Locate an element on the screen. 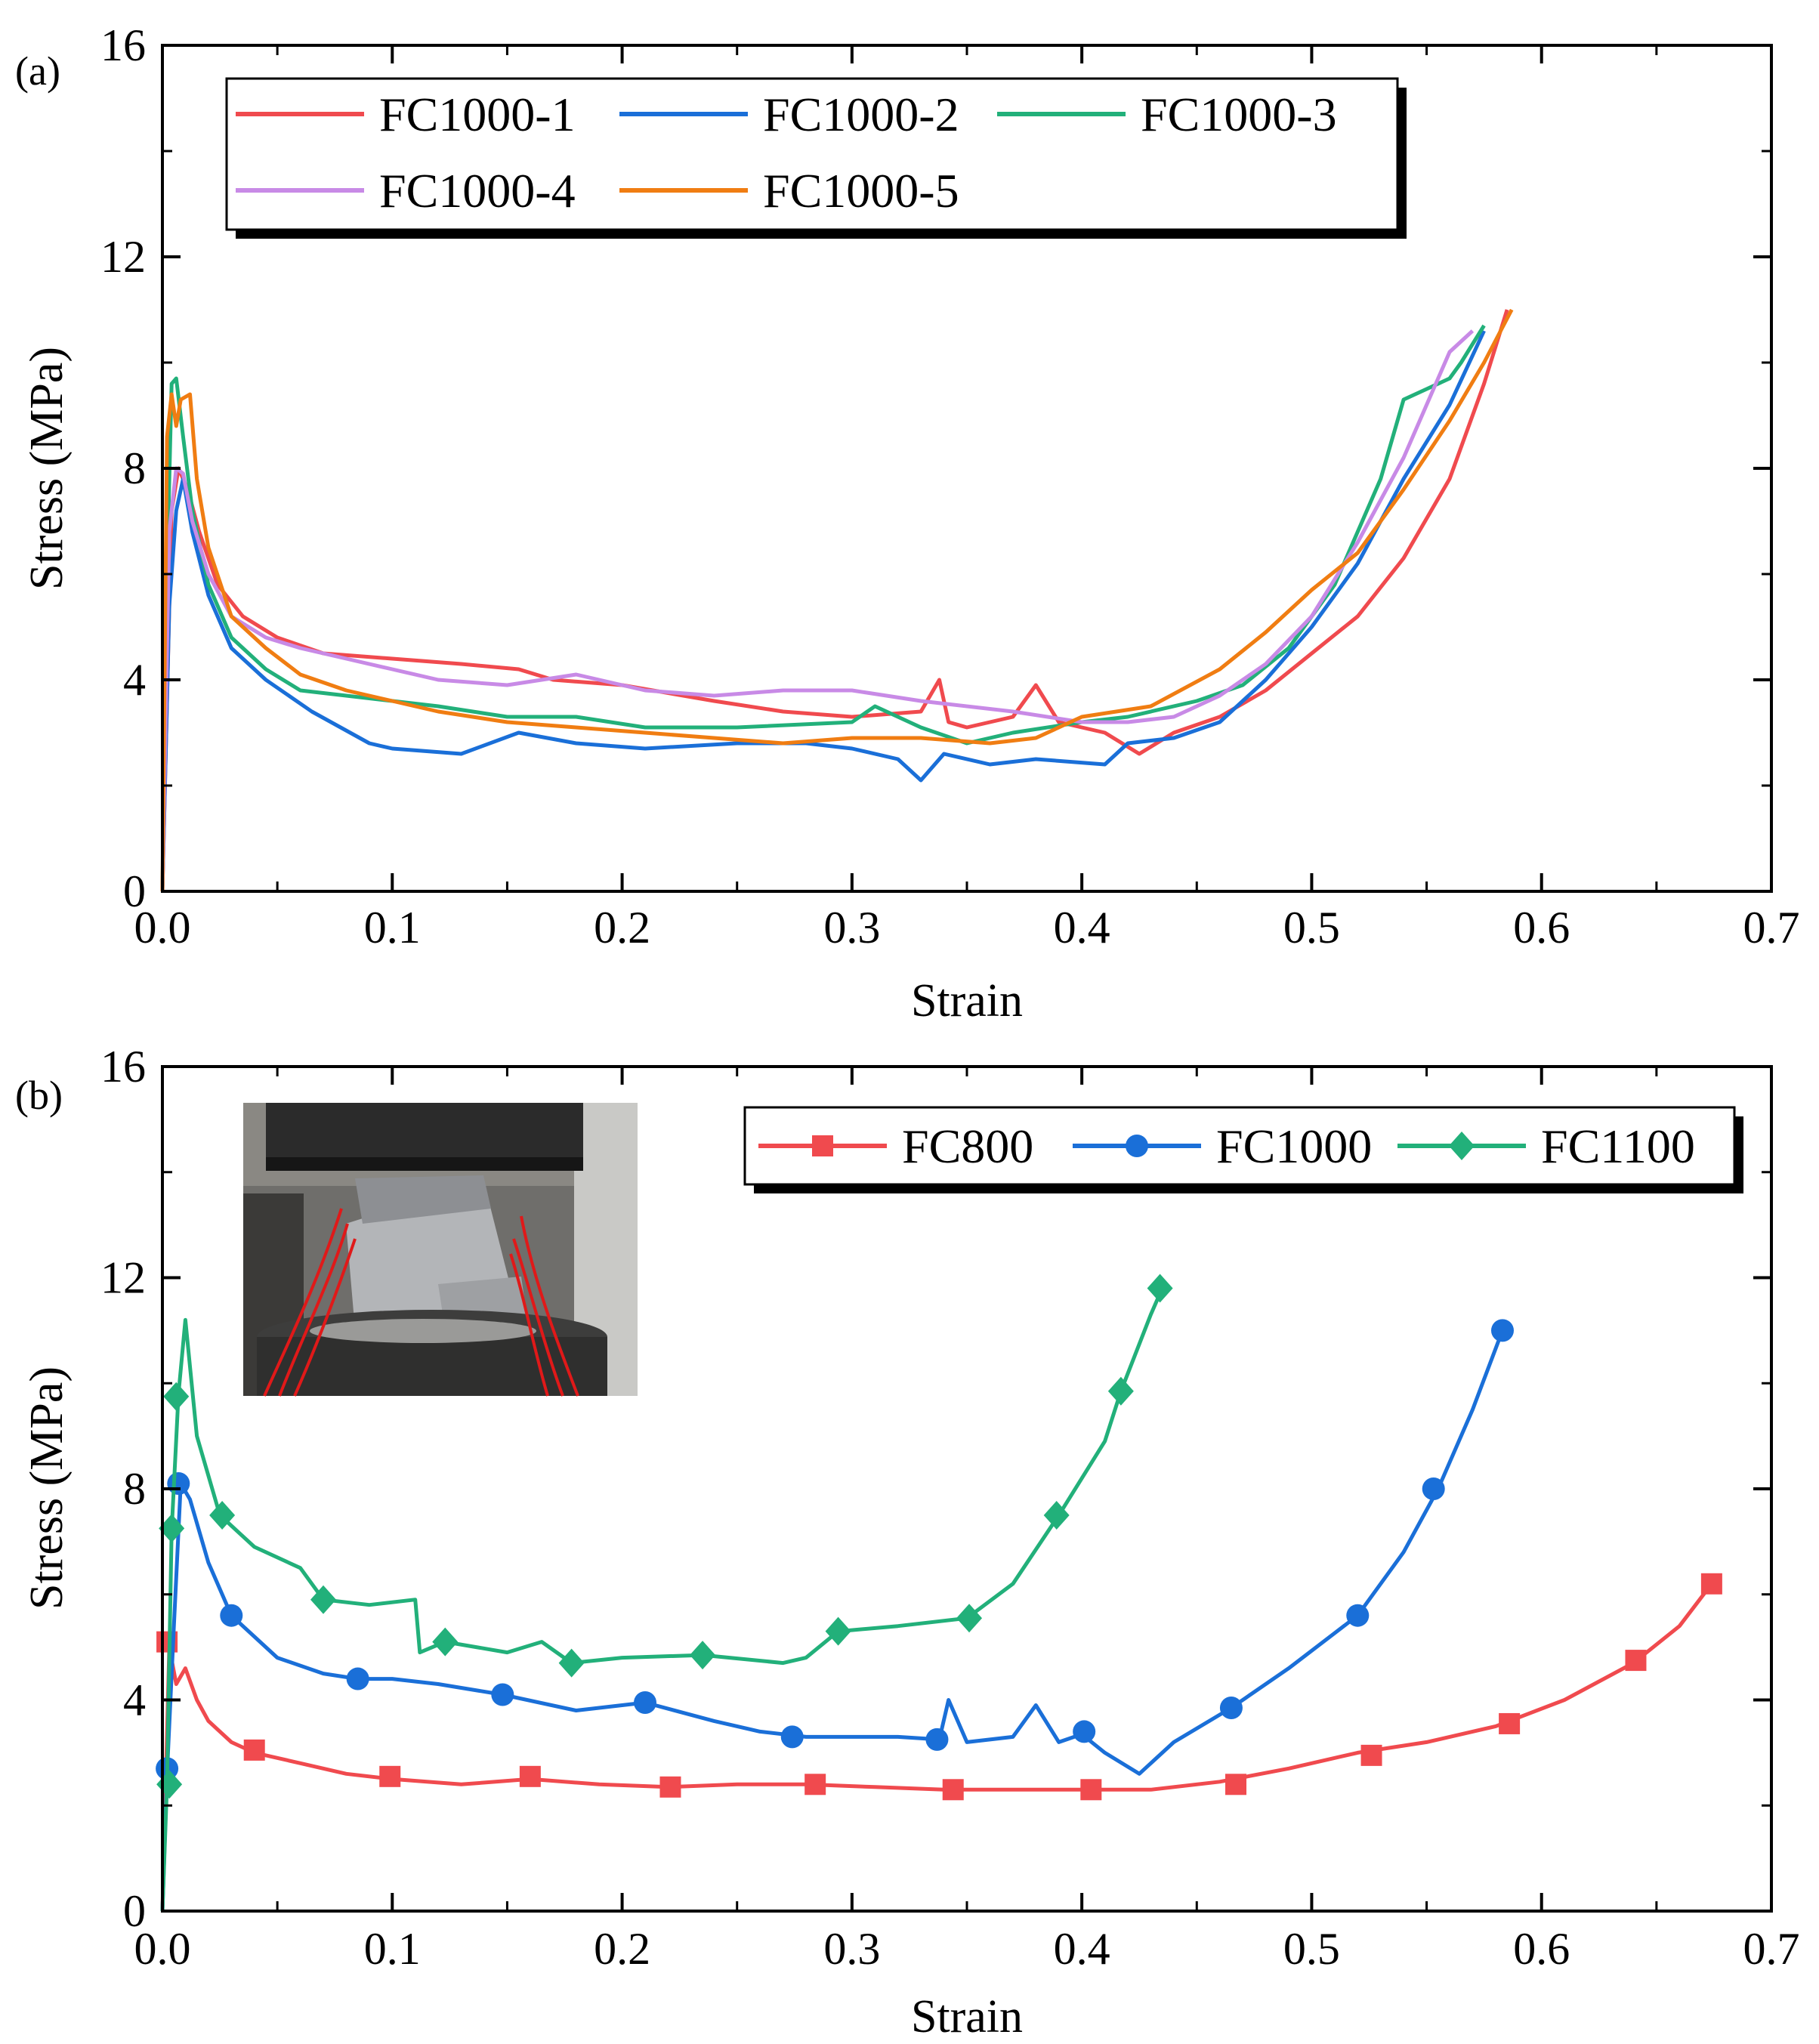 The width and height of the screenshot is (1819, 2044). series-line-fc800 is located at coordinates (936, 1747).